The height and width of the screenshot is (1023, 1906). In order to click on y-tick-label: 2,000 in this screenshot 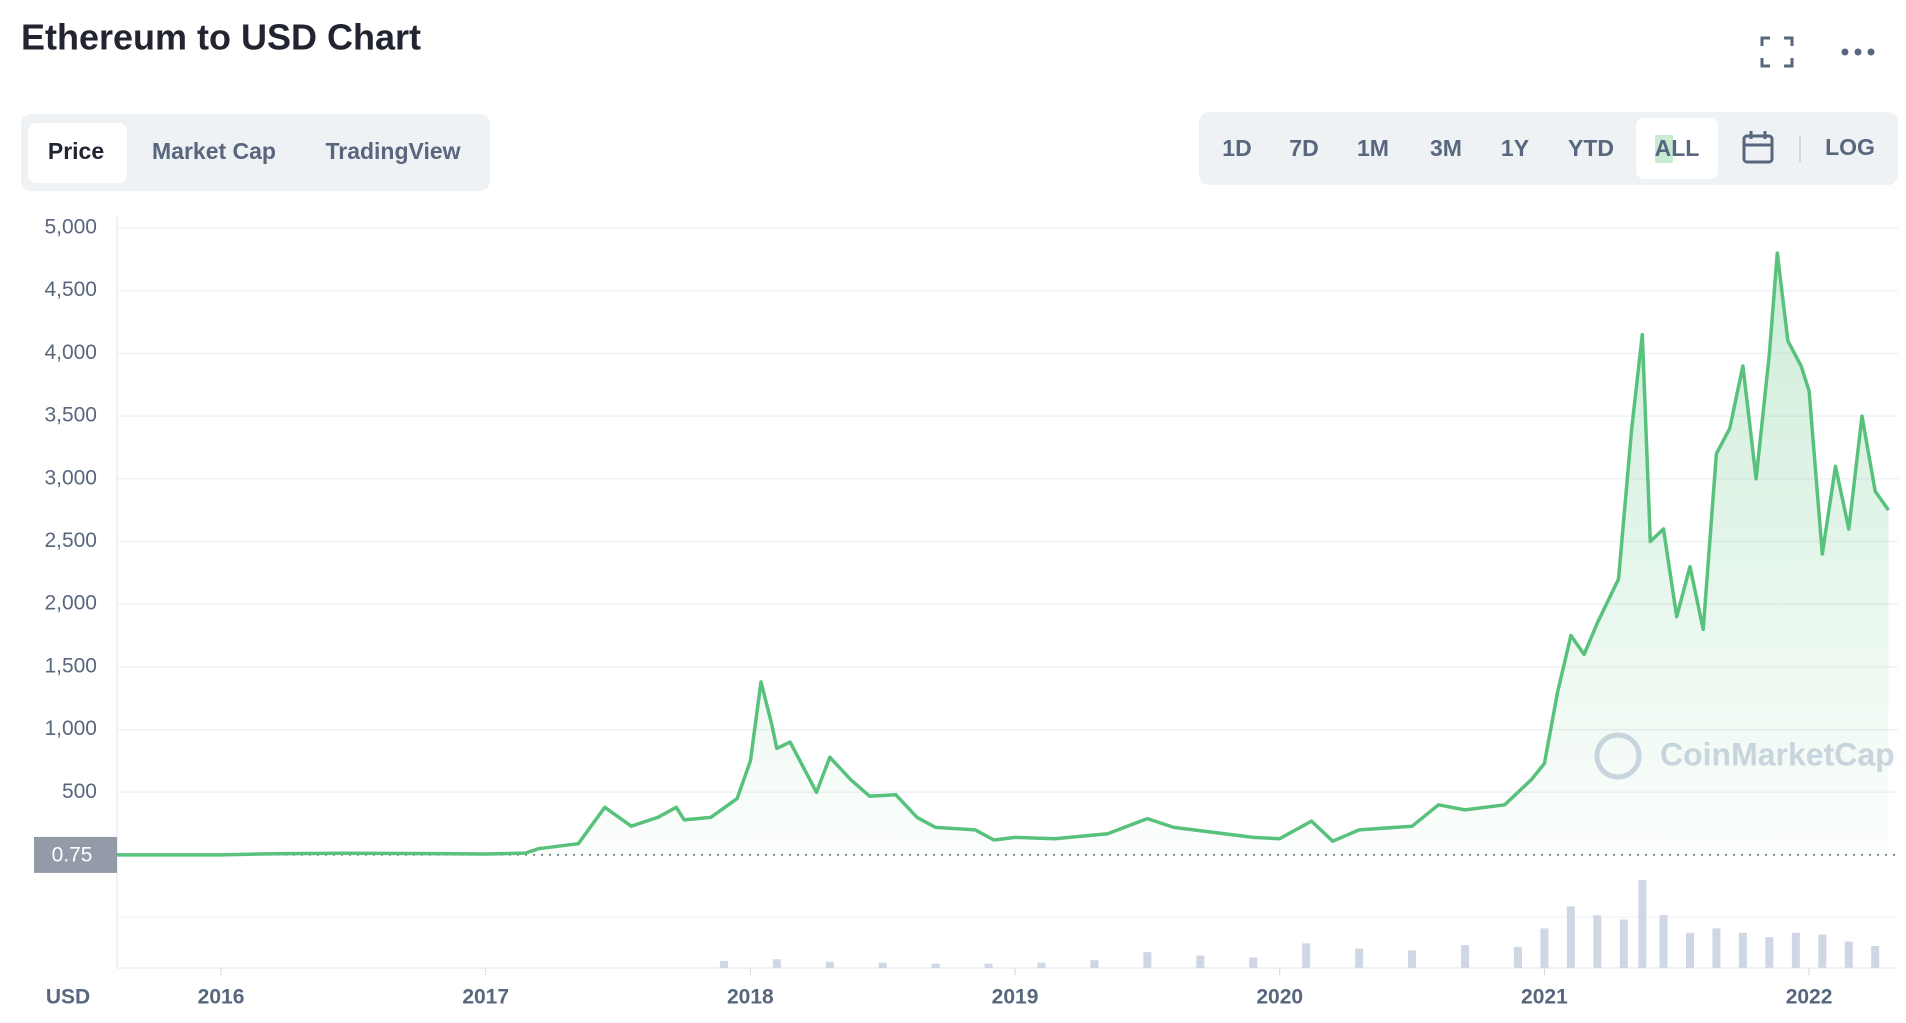, I will do `click(70, 603)`.